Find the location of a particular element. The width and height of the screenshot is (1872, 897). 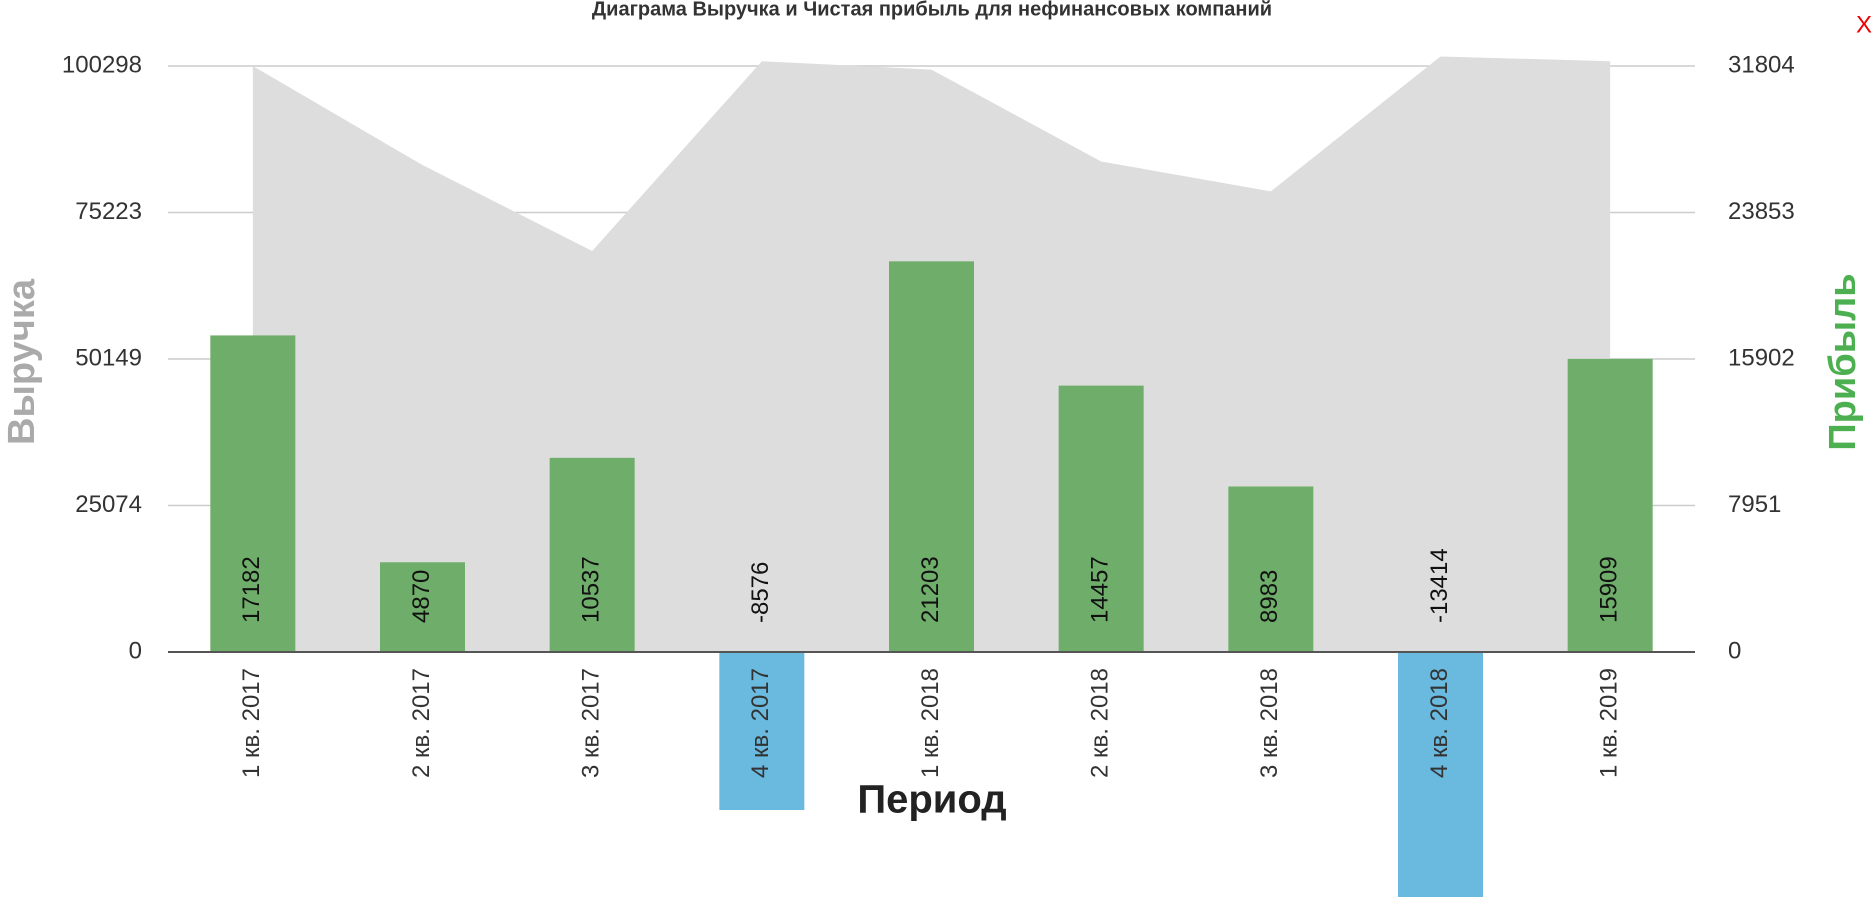

y-tick-label: 50149 is located at coordinates (108, 357).